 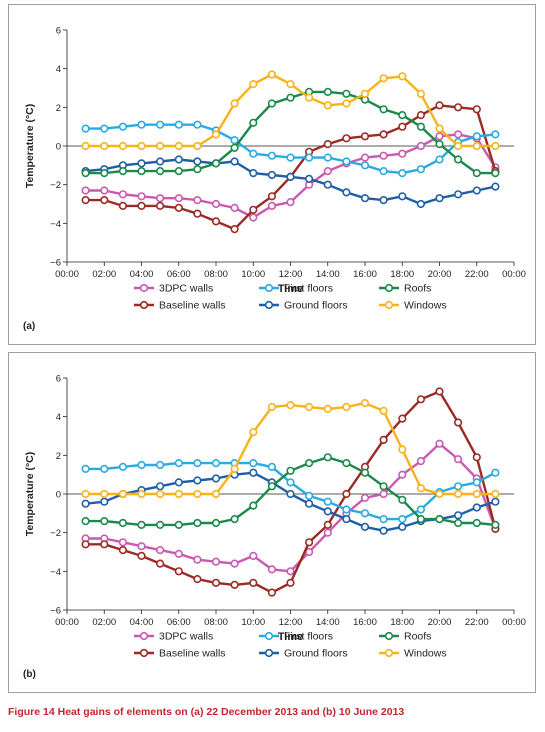 I want to click on legend-label: Ground floors, so click(x=316, y=306).